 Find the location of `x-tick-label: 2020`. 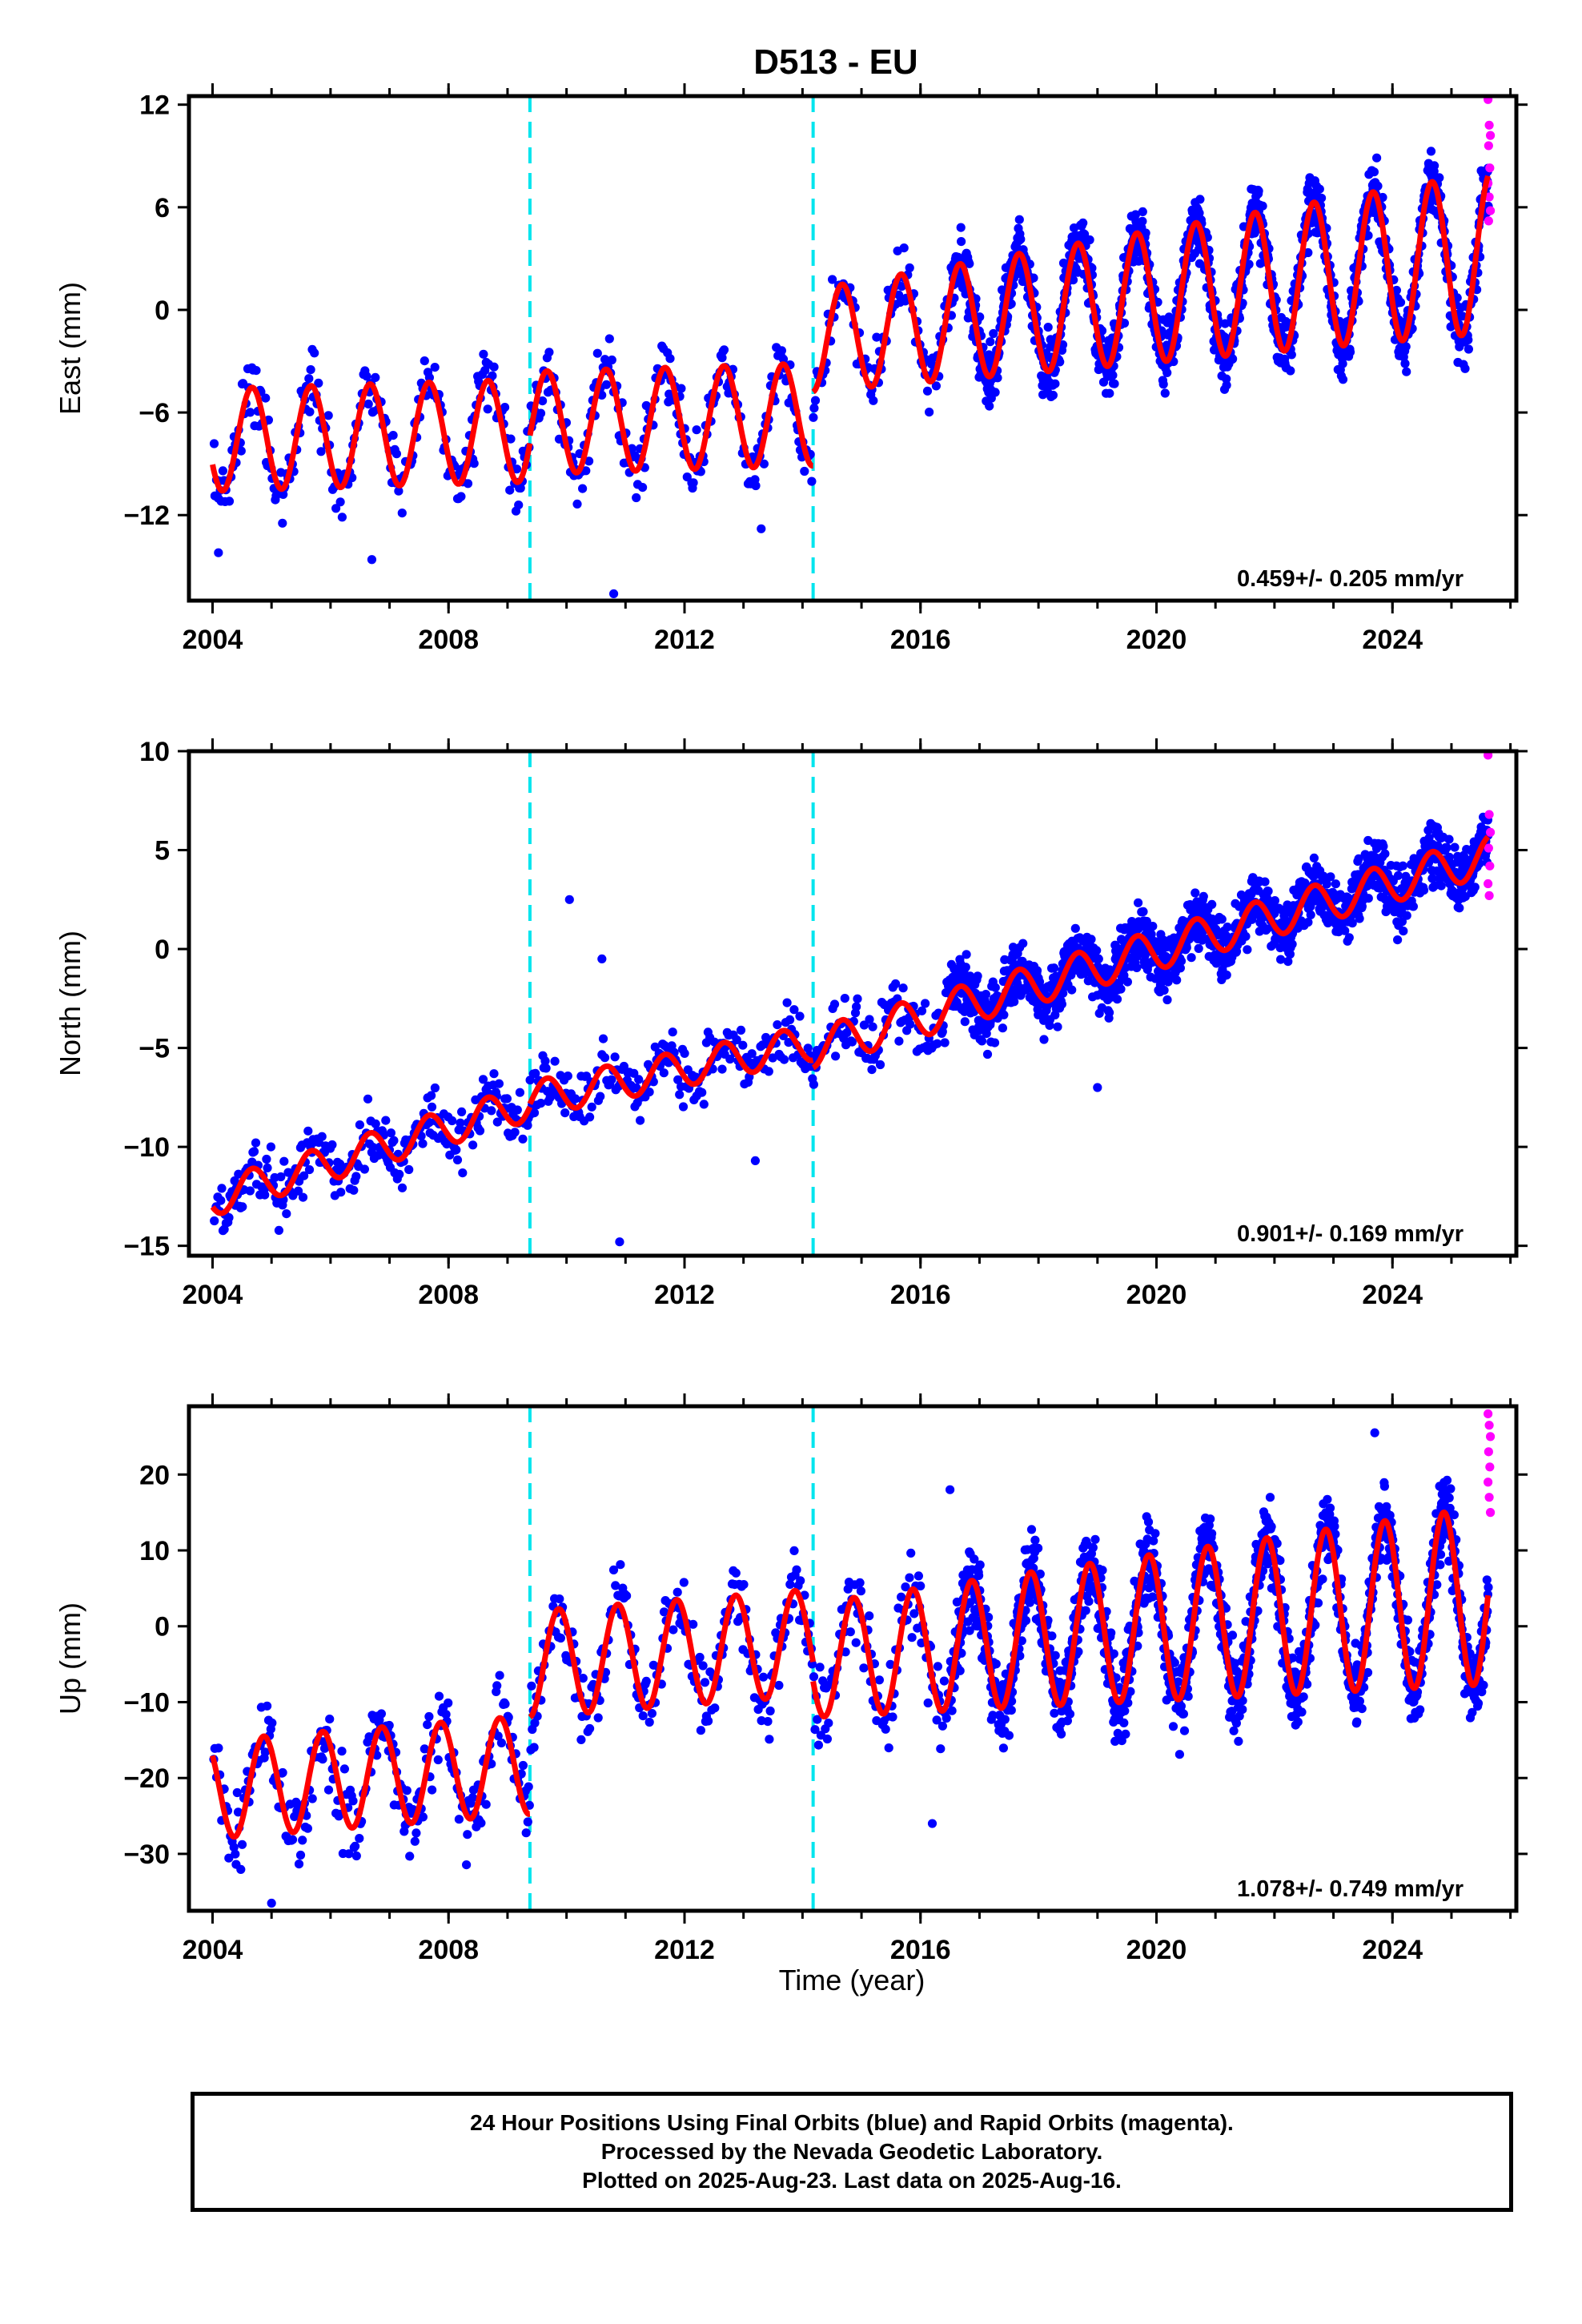

x-tick-label: 2020 is located at coordinates (1156, 640).